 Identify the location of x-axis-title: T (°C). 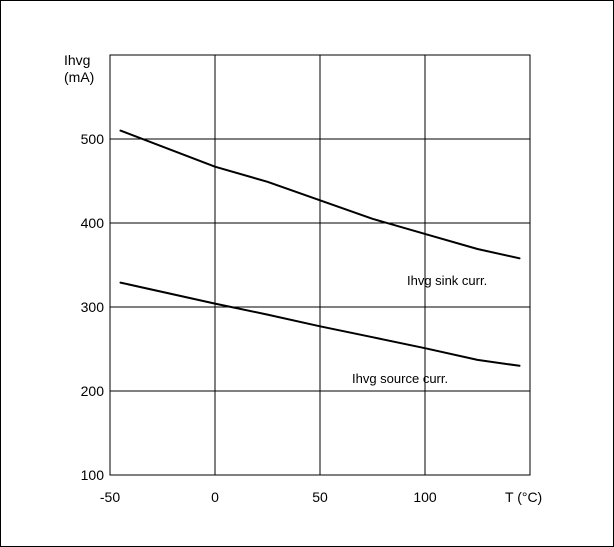
(523, 497).